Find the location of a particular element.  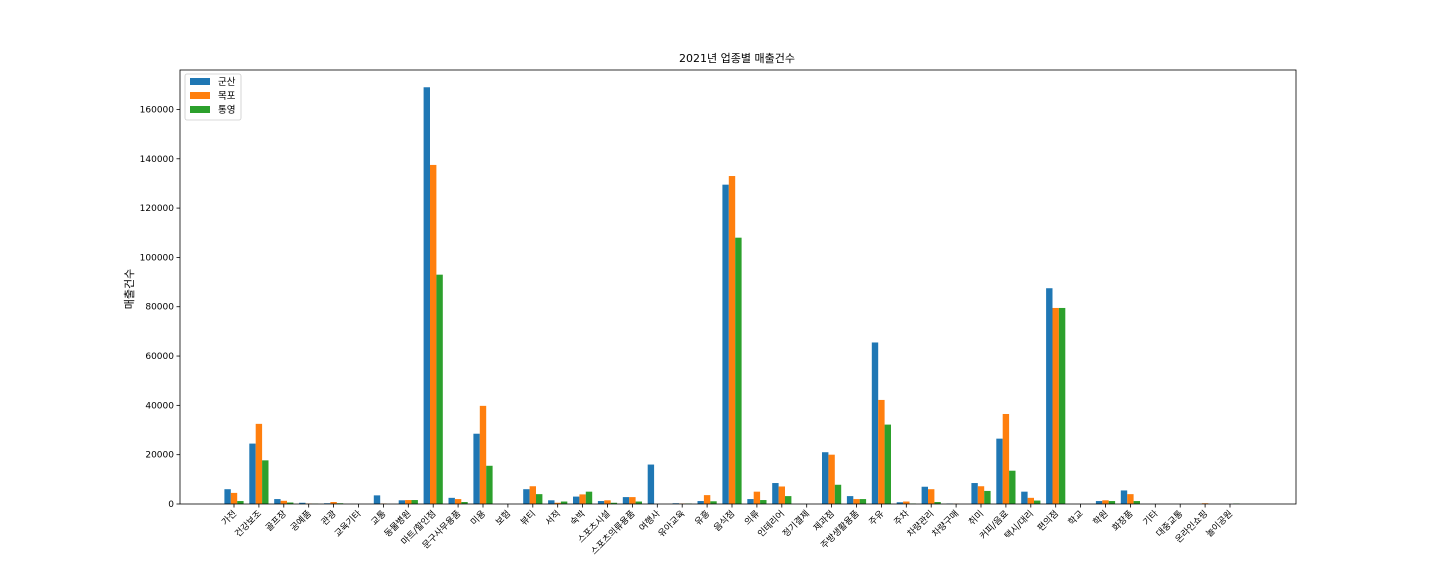

y-tick-label: 120000 is located at coordinates (157, 209).